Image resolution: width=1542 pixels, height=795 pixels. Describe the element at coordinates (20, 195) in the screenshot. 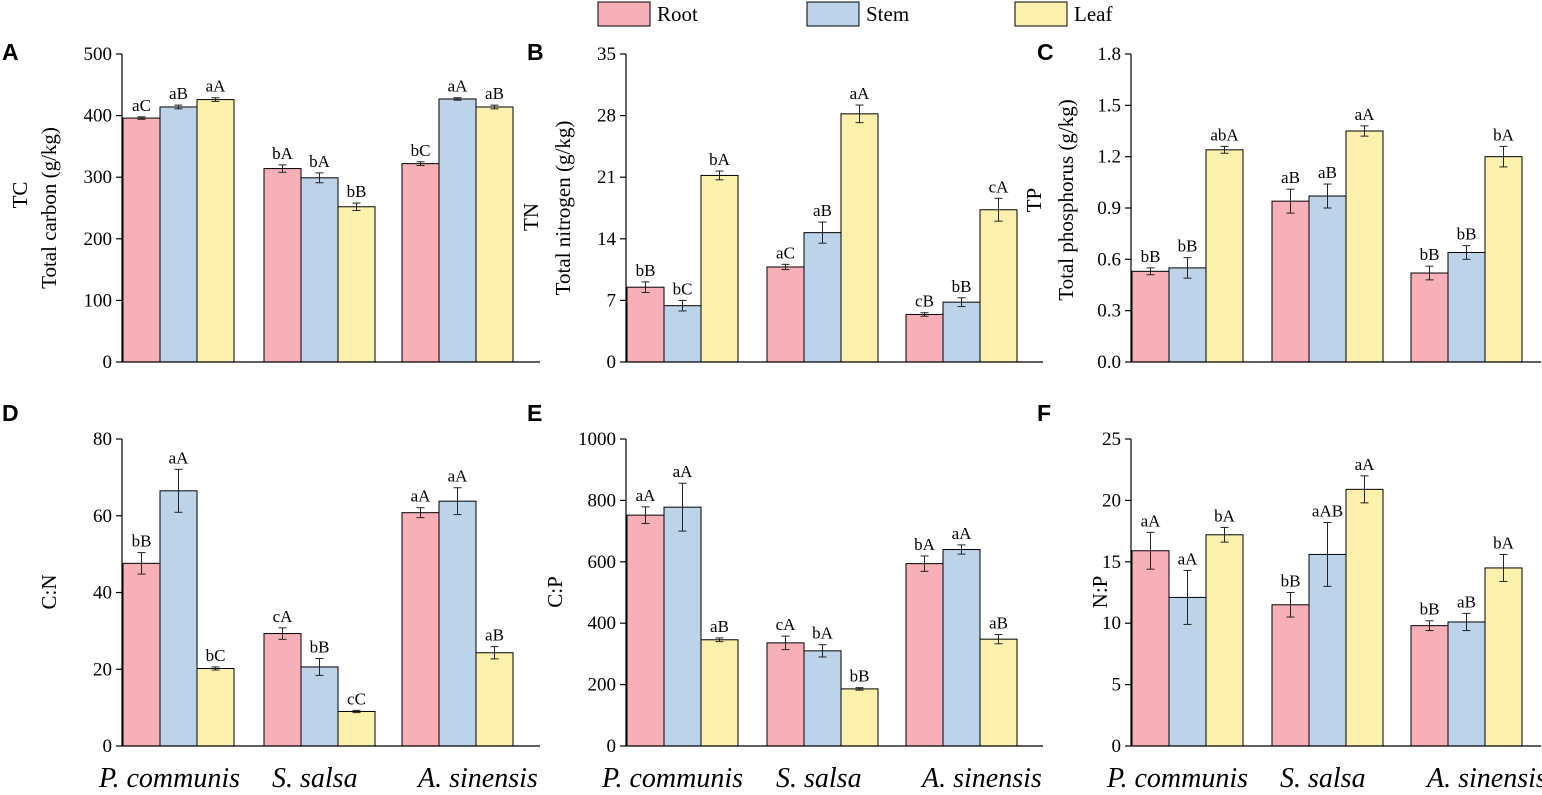

I see `y-axis-label-short: TC` at that location.